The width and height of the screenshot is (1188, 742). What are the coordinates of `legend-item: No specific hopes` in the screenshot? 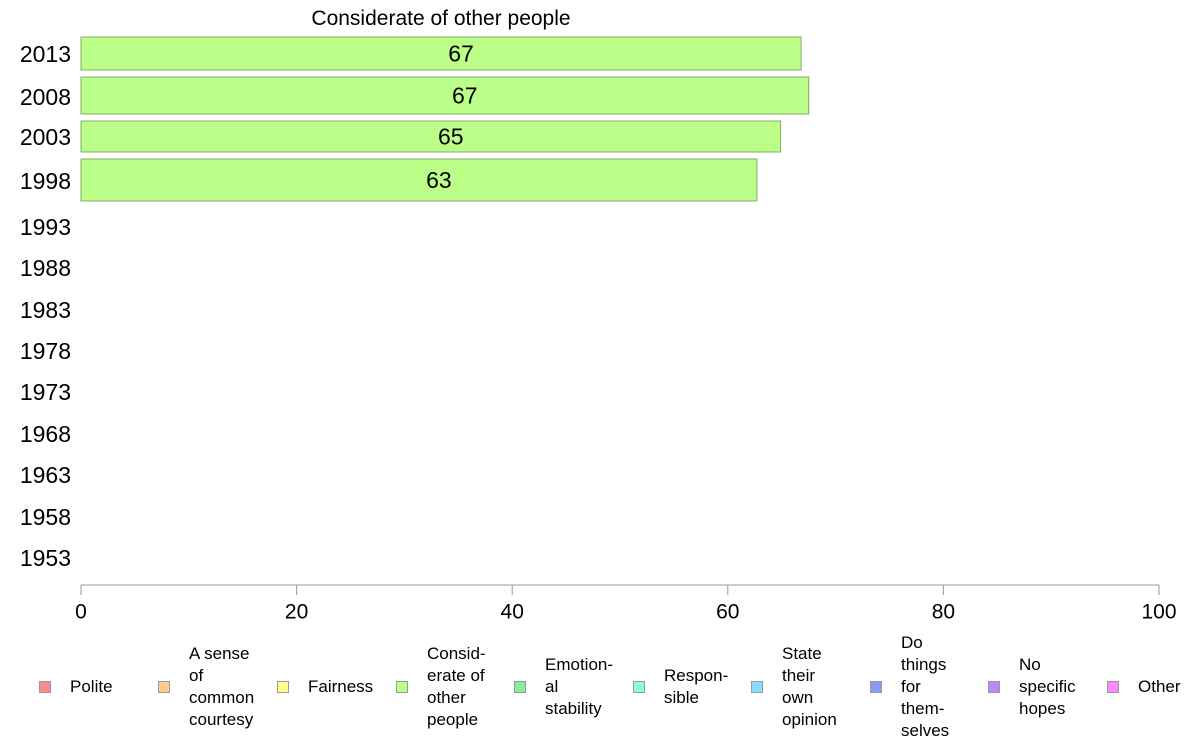 It's located at (1032, 687).